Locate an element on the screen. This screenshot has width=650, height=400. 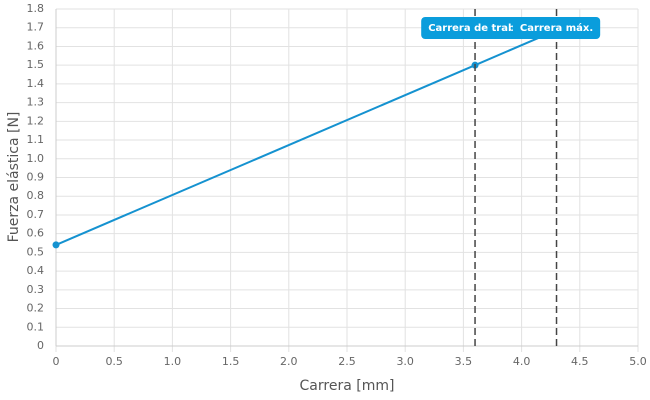
y-tick-label: 1.3 is located at coordinates (36, 102).